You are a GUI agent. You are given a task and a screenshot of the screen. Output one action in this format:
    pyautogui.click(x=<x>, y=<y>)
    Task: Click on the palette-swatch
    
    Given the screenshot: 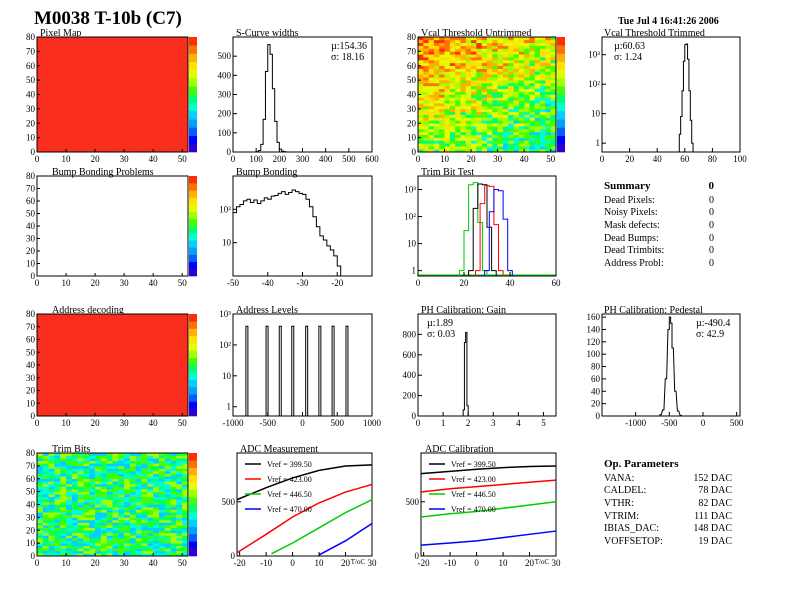 What is the action you would take?
    pyautogui.click(x=193, y=265)
    